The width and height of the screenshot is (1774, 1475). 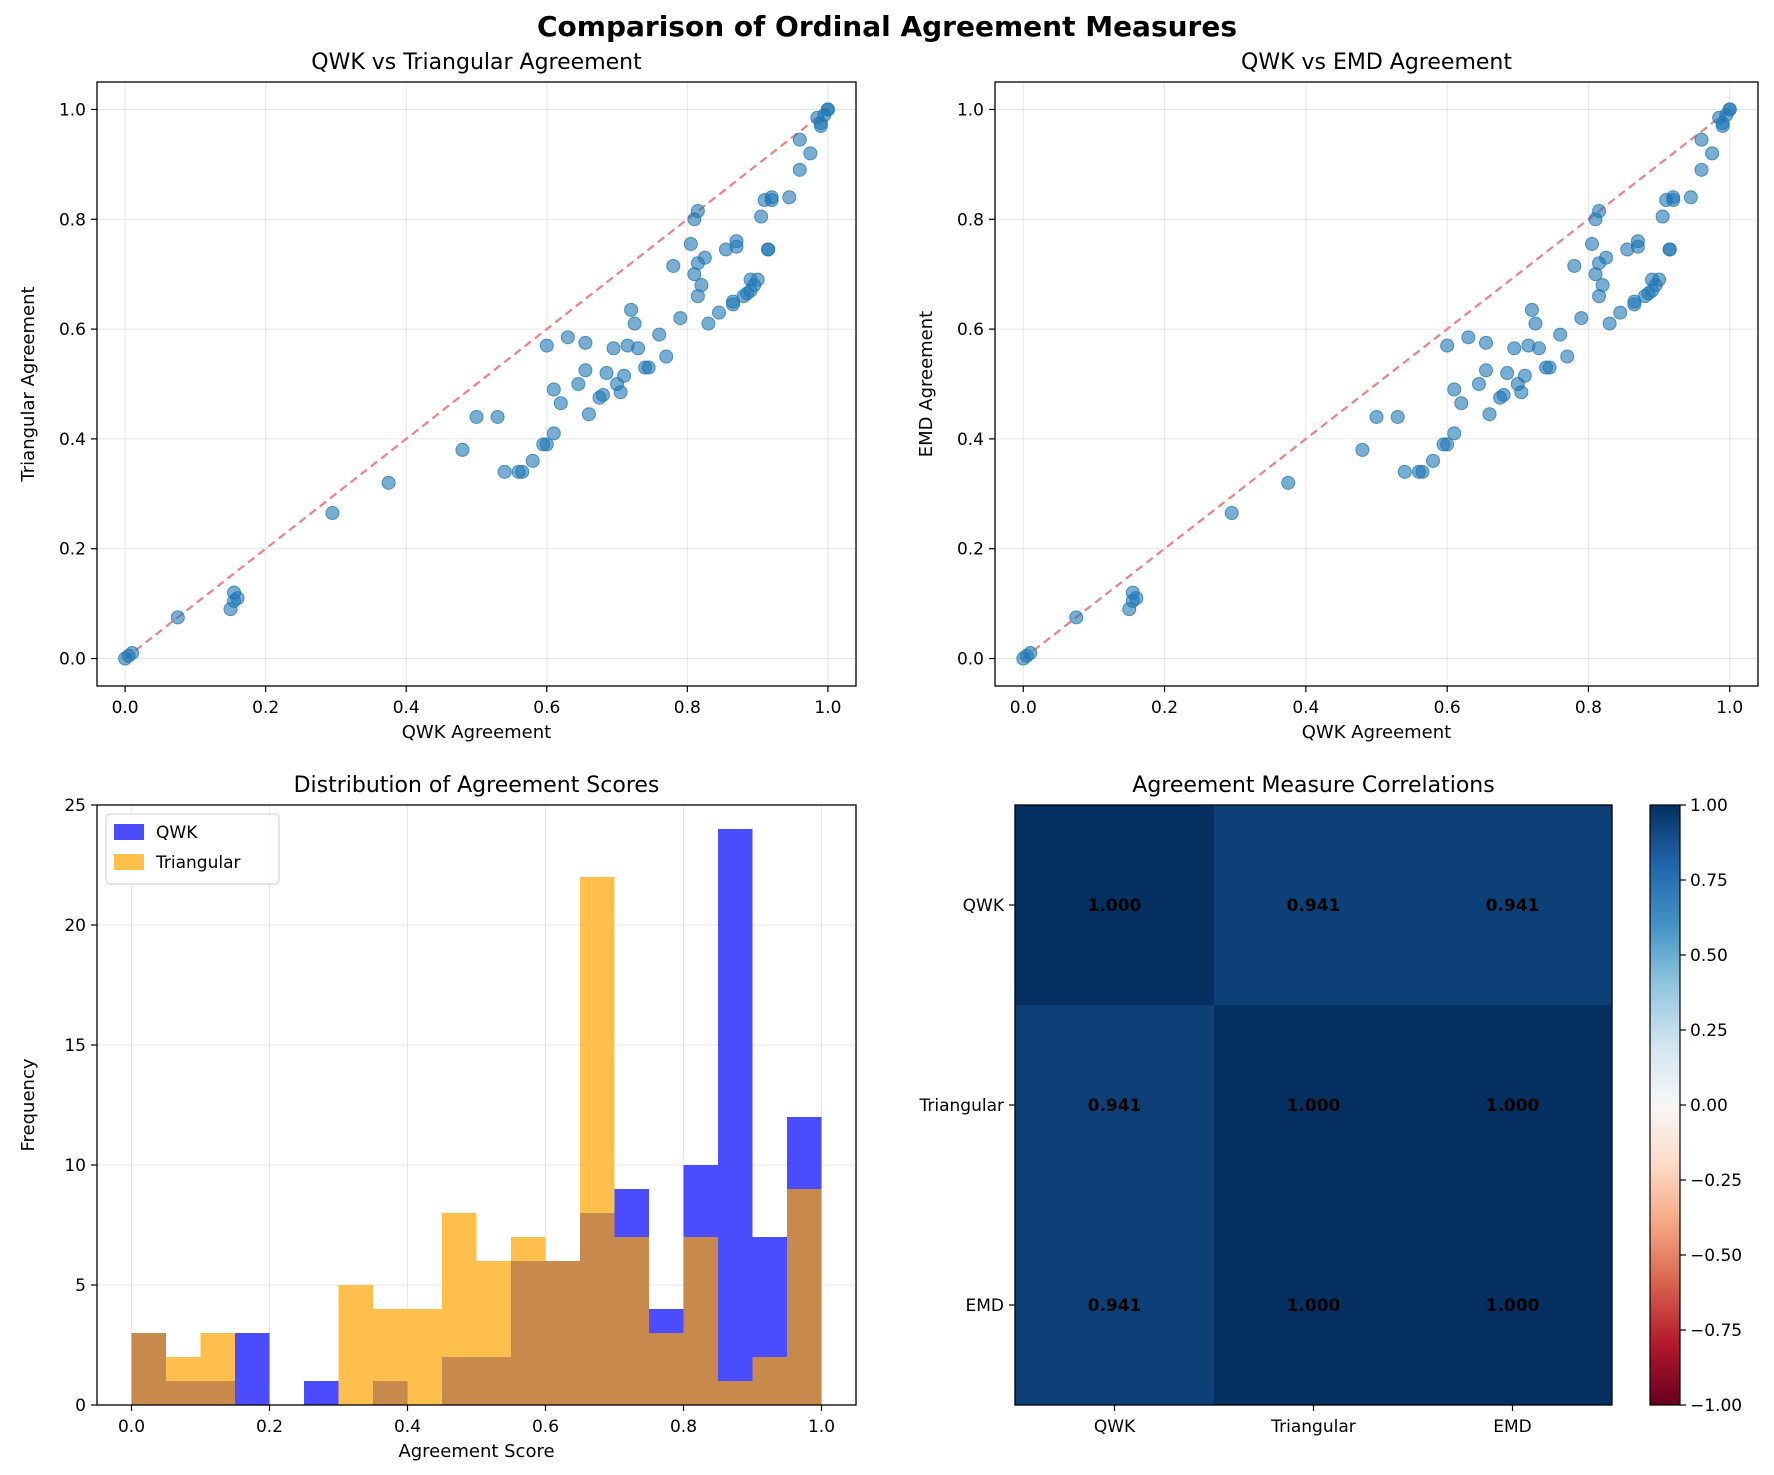 I want to click on colorbar-tick-label: −0.25, so click(x=1716, y=1181).